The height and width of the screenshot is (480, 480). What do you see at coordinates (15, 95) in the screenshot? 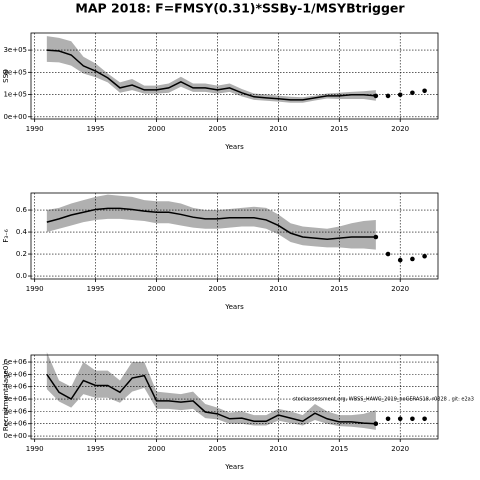
I see `y-tick-label: 1e+05` at bounding box center [15, 95].